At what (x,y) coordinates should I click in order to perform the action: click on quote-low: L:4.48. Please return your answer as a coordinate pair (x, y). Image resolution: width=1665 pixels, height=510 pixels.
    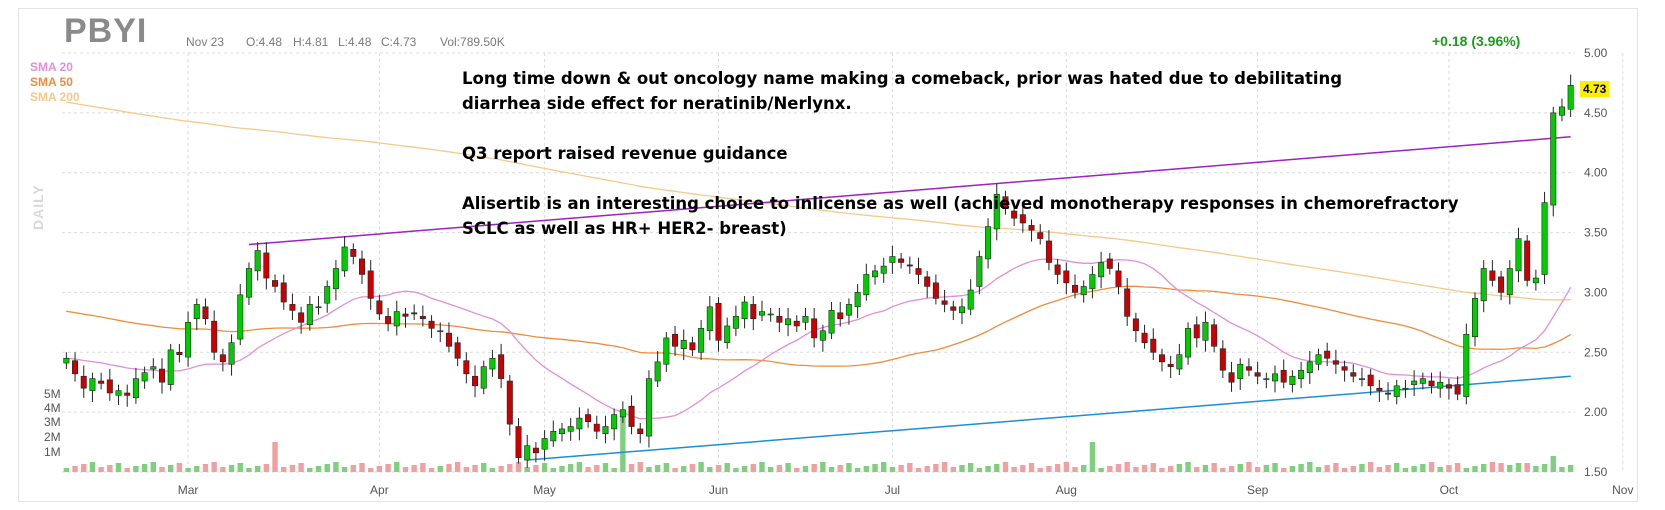
    Looking at the image, I should click on (355, 42).